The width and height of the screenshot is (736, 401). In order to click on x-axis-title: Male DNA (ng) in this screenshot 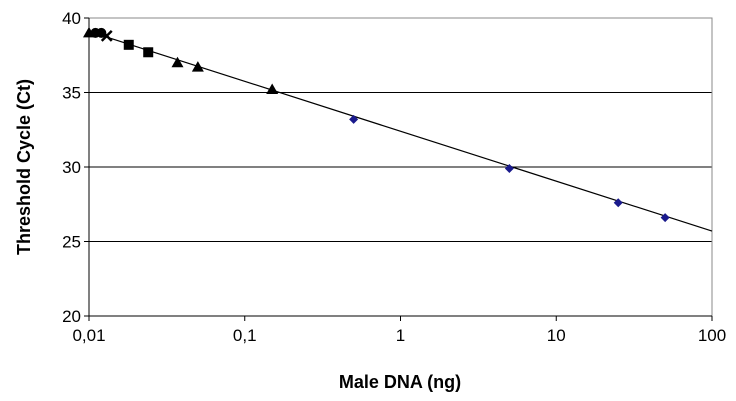, I will do `click(400, 382)`.